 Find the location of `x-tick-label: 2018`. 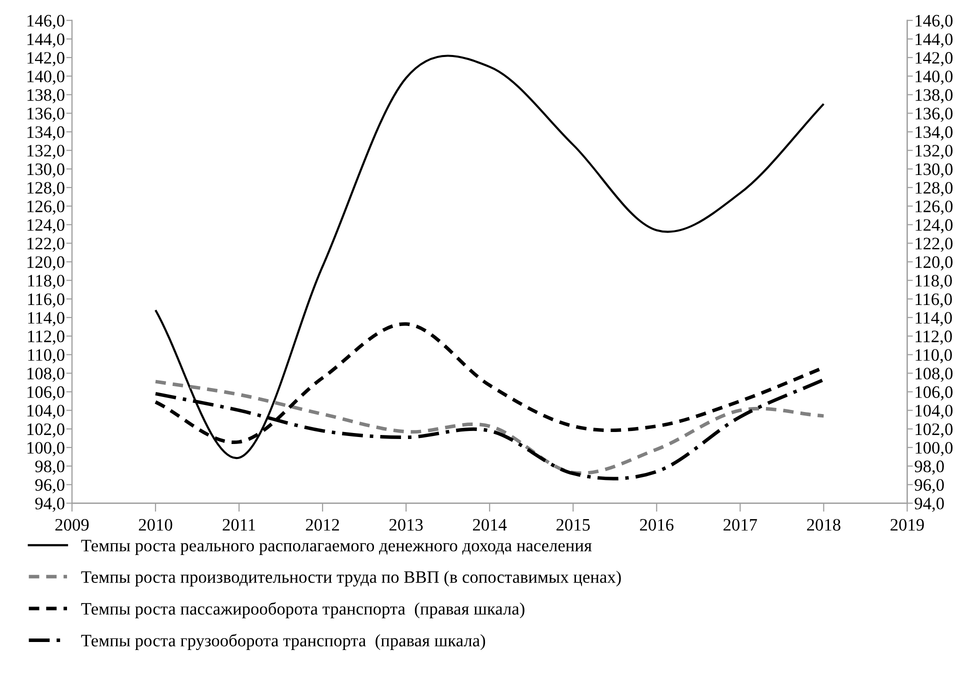

x-tick-label: 2018 is located at coordinates (823, 524).